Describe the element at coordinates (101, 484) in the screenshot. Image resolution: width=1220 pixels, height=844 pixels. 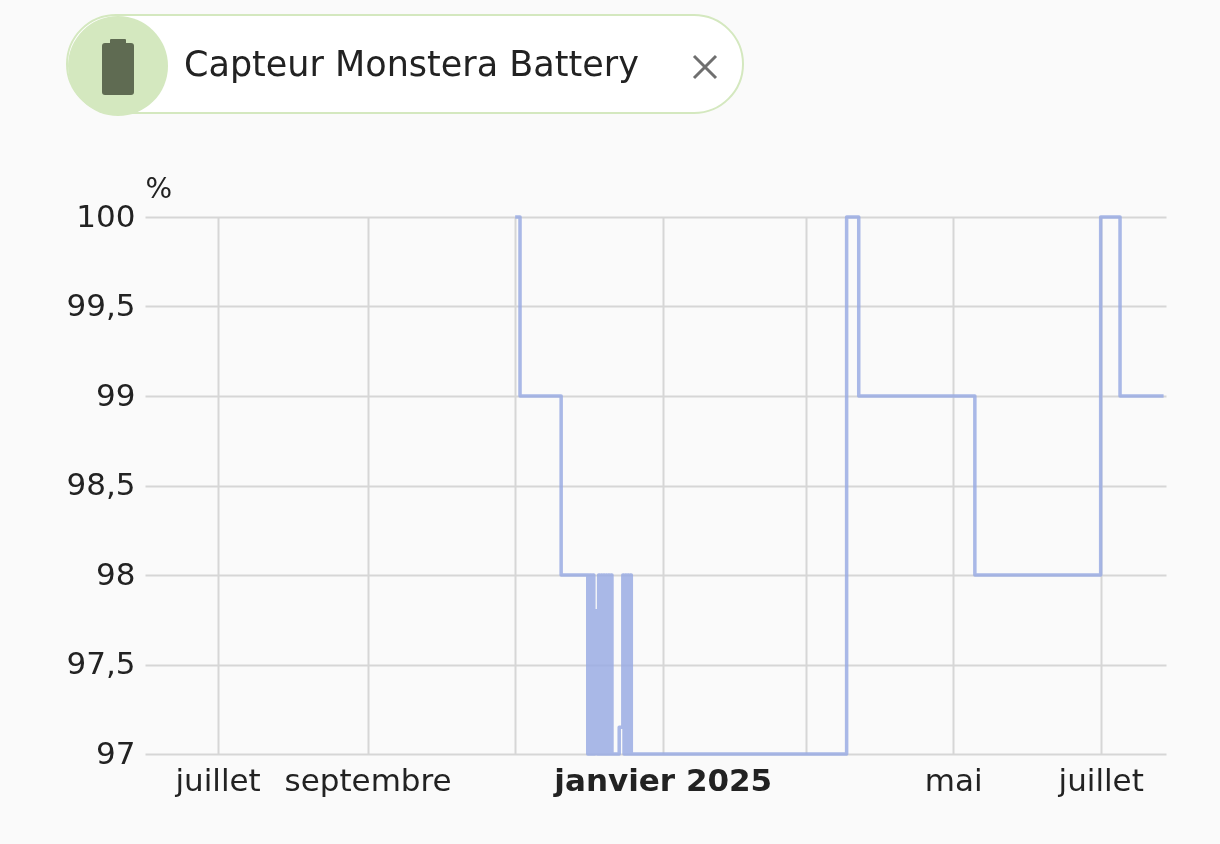
I see `y-tick-label: 98,5` at that location.